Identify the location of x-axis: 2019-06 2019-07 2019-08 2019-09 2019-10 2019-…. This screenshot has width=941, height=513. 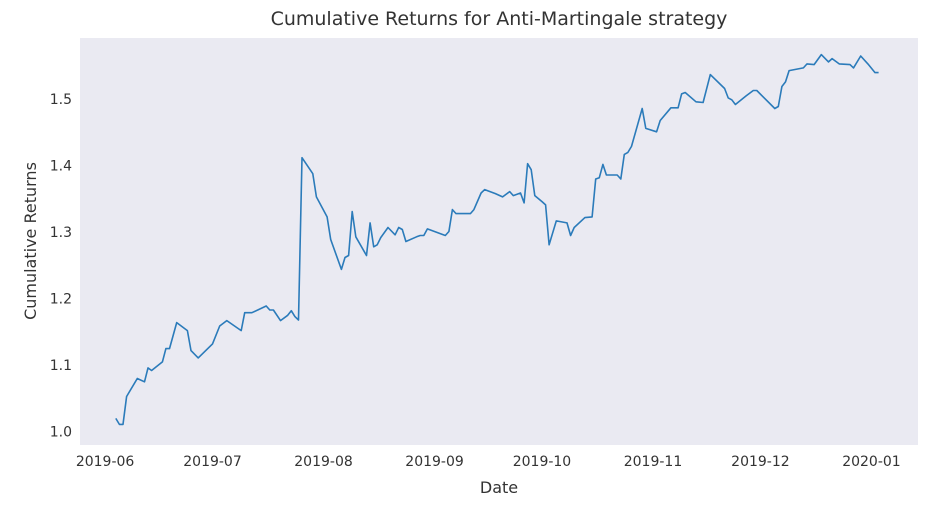
(488, 462).